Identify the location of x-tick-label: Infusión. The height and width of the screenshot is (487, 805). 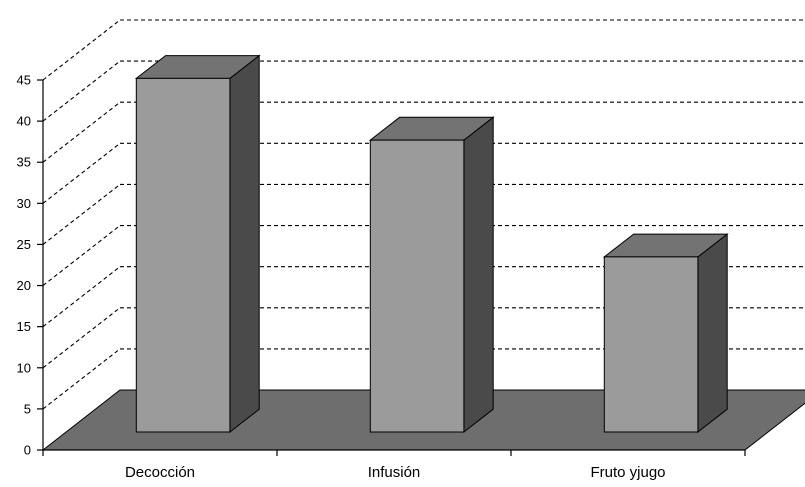
(394, 472).